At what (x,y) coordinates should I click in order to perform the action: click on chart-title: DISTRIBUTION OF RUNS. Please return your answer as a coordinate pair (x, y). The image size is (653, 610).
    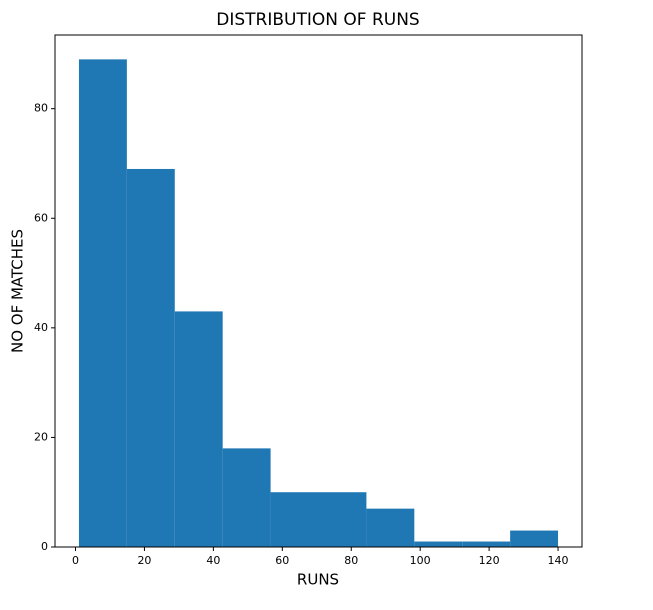
    Looking at the image, I should click on (317, 20).